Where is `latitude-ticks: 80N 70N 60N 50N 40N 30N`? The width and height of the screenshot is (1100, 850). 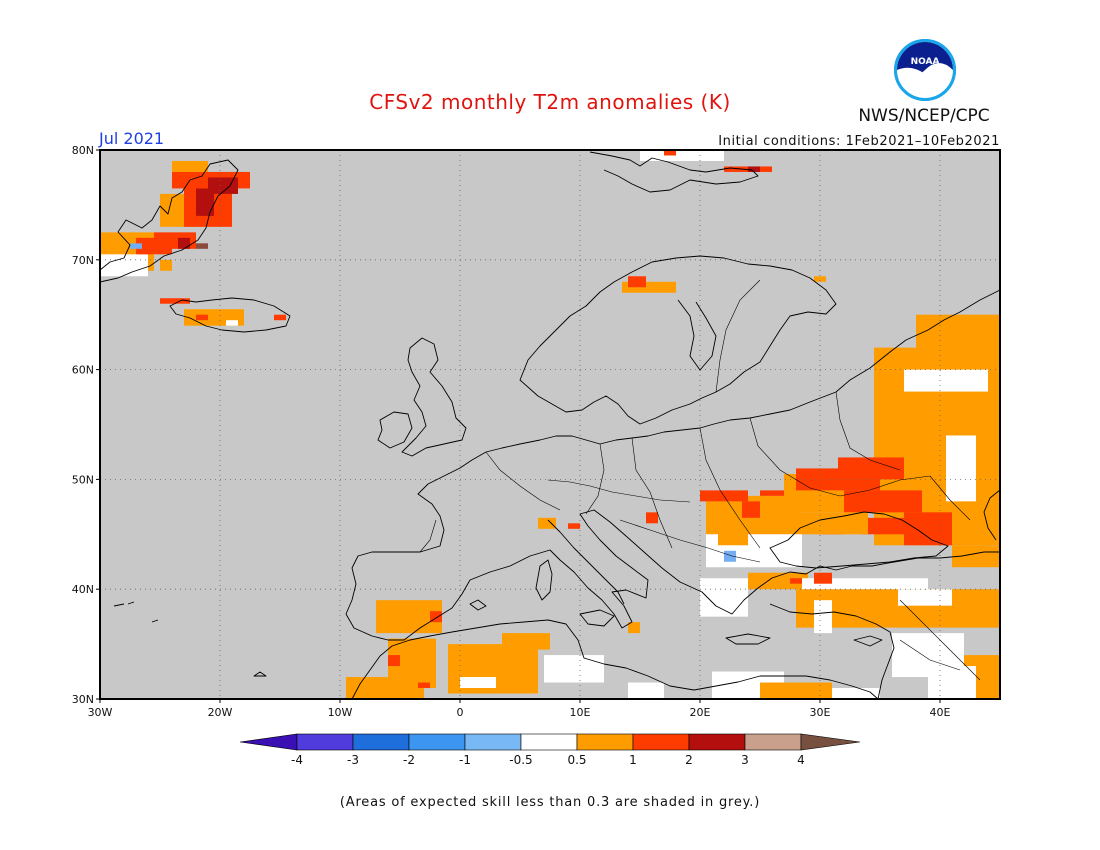 latitude-ticks: 80N 70N 60N 50N 40N 30N is located at coordinates (86, 425).